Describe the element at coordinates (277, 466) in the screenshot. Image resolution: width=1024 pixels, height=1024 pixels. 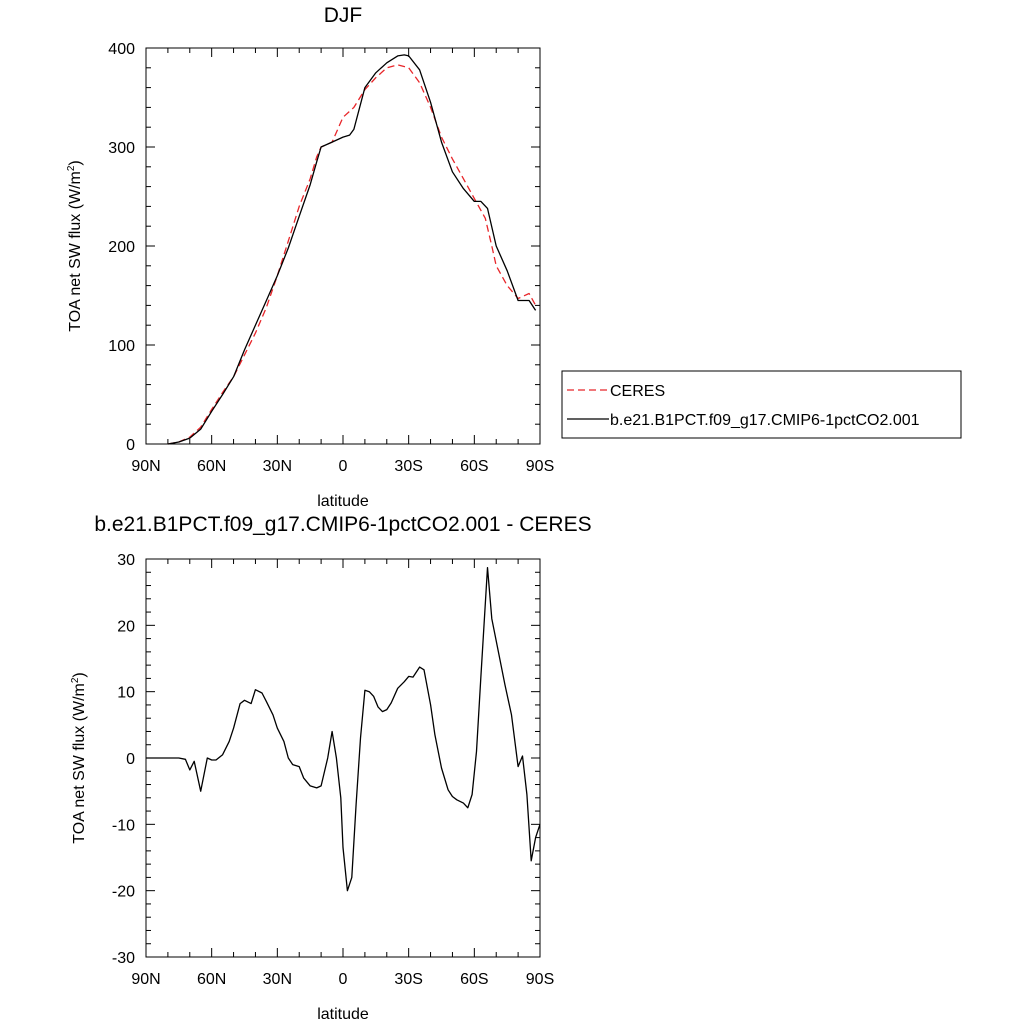
I see `top-x-tick-label: 30N` at that location.